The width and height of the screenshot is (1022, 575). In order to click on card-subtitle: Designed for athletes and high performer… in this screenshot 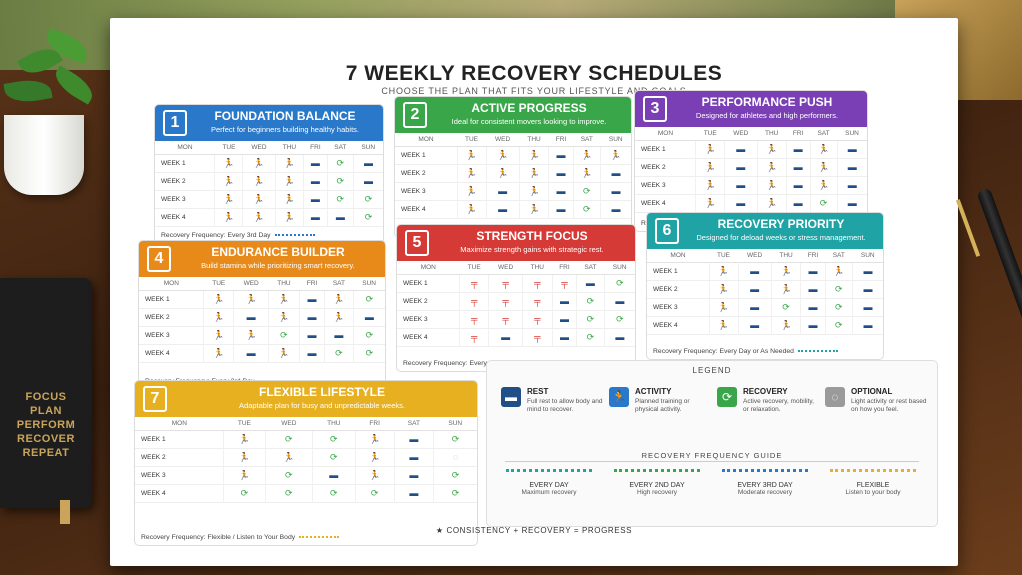, I will do `click(767, 115)`.